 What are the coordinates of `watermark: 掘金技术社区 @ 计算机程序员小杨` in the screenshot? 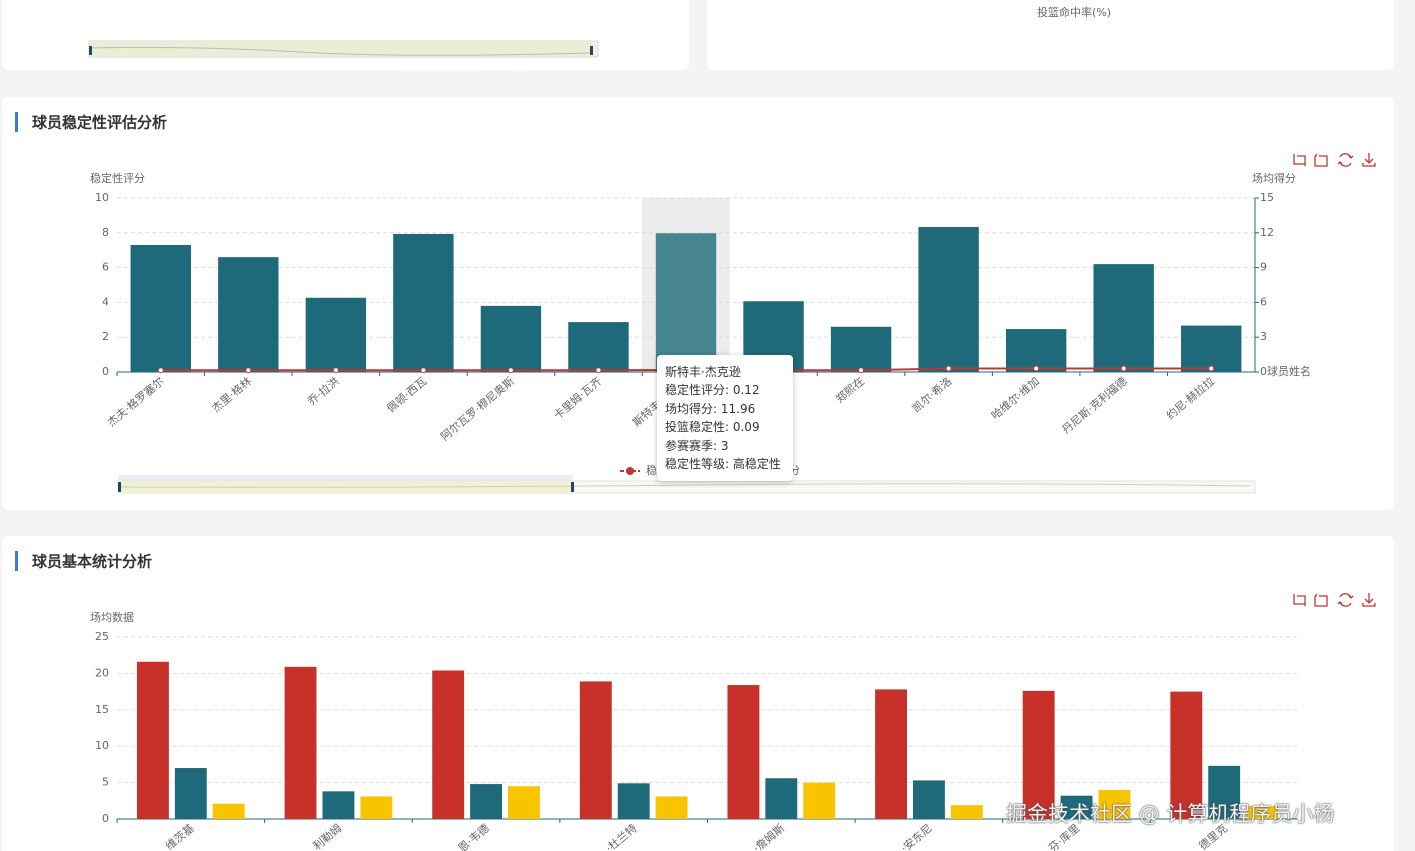 It's located at (1170, 814).